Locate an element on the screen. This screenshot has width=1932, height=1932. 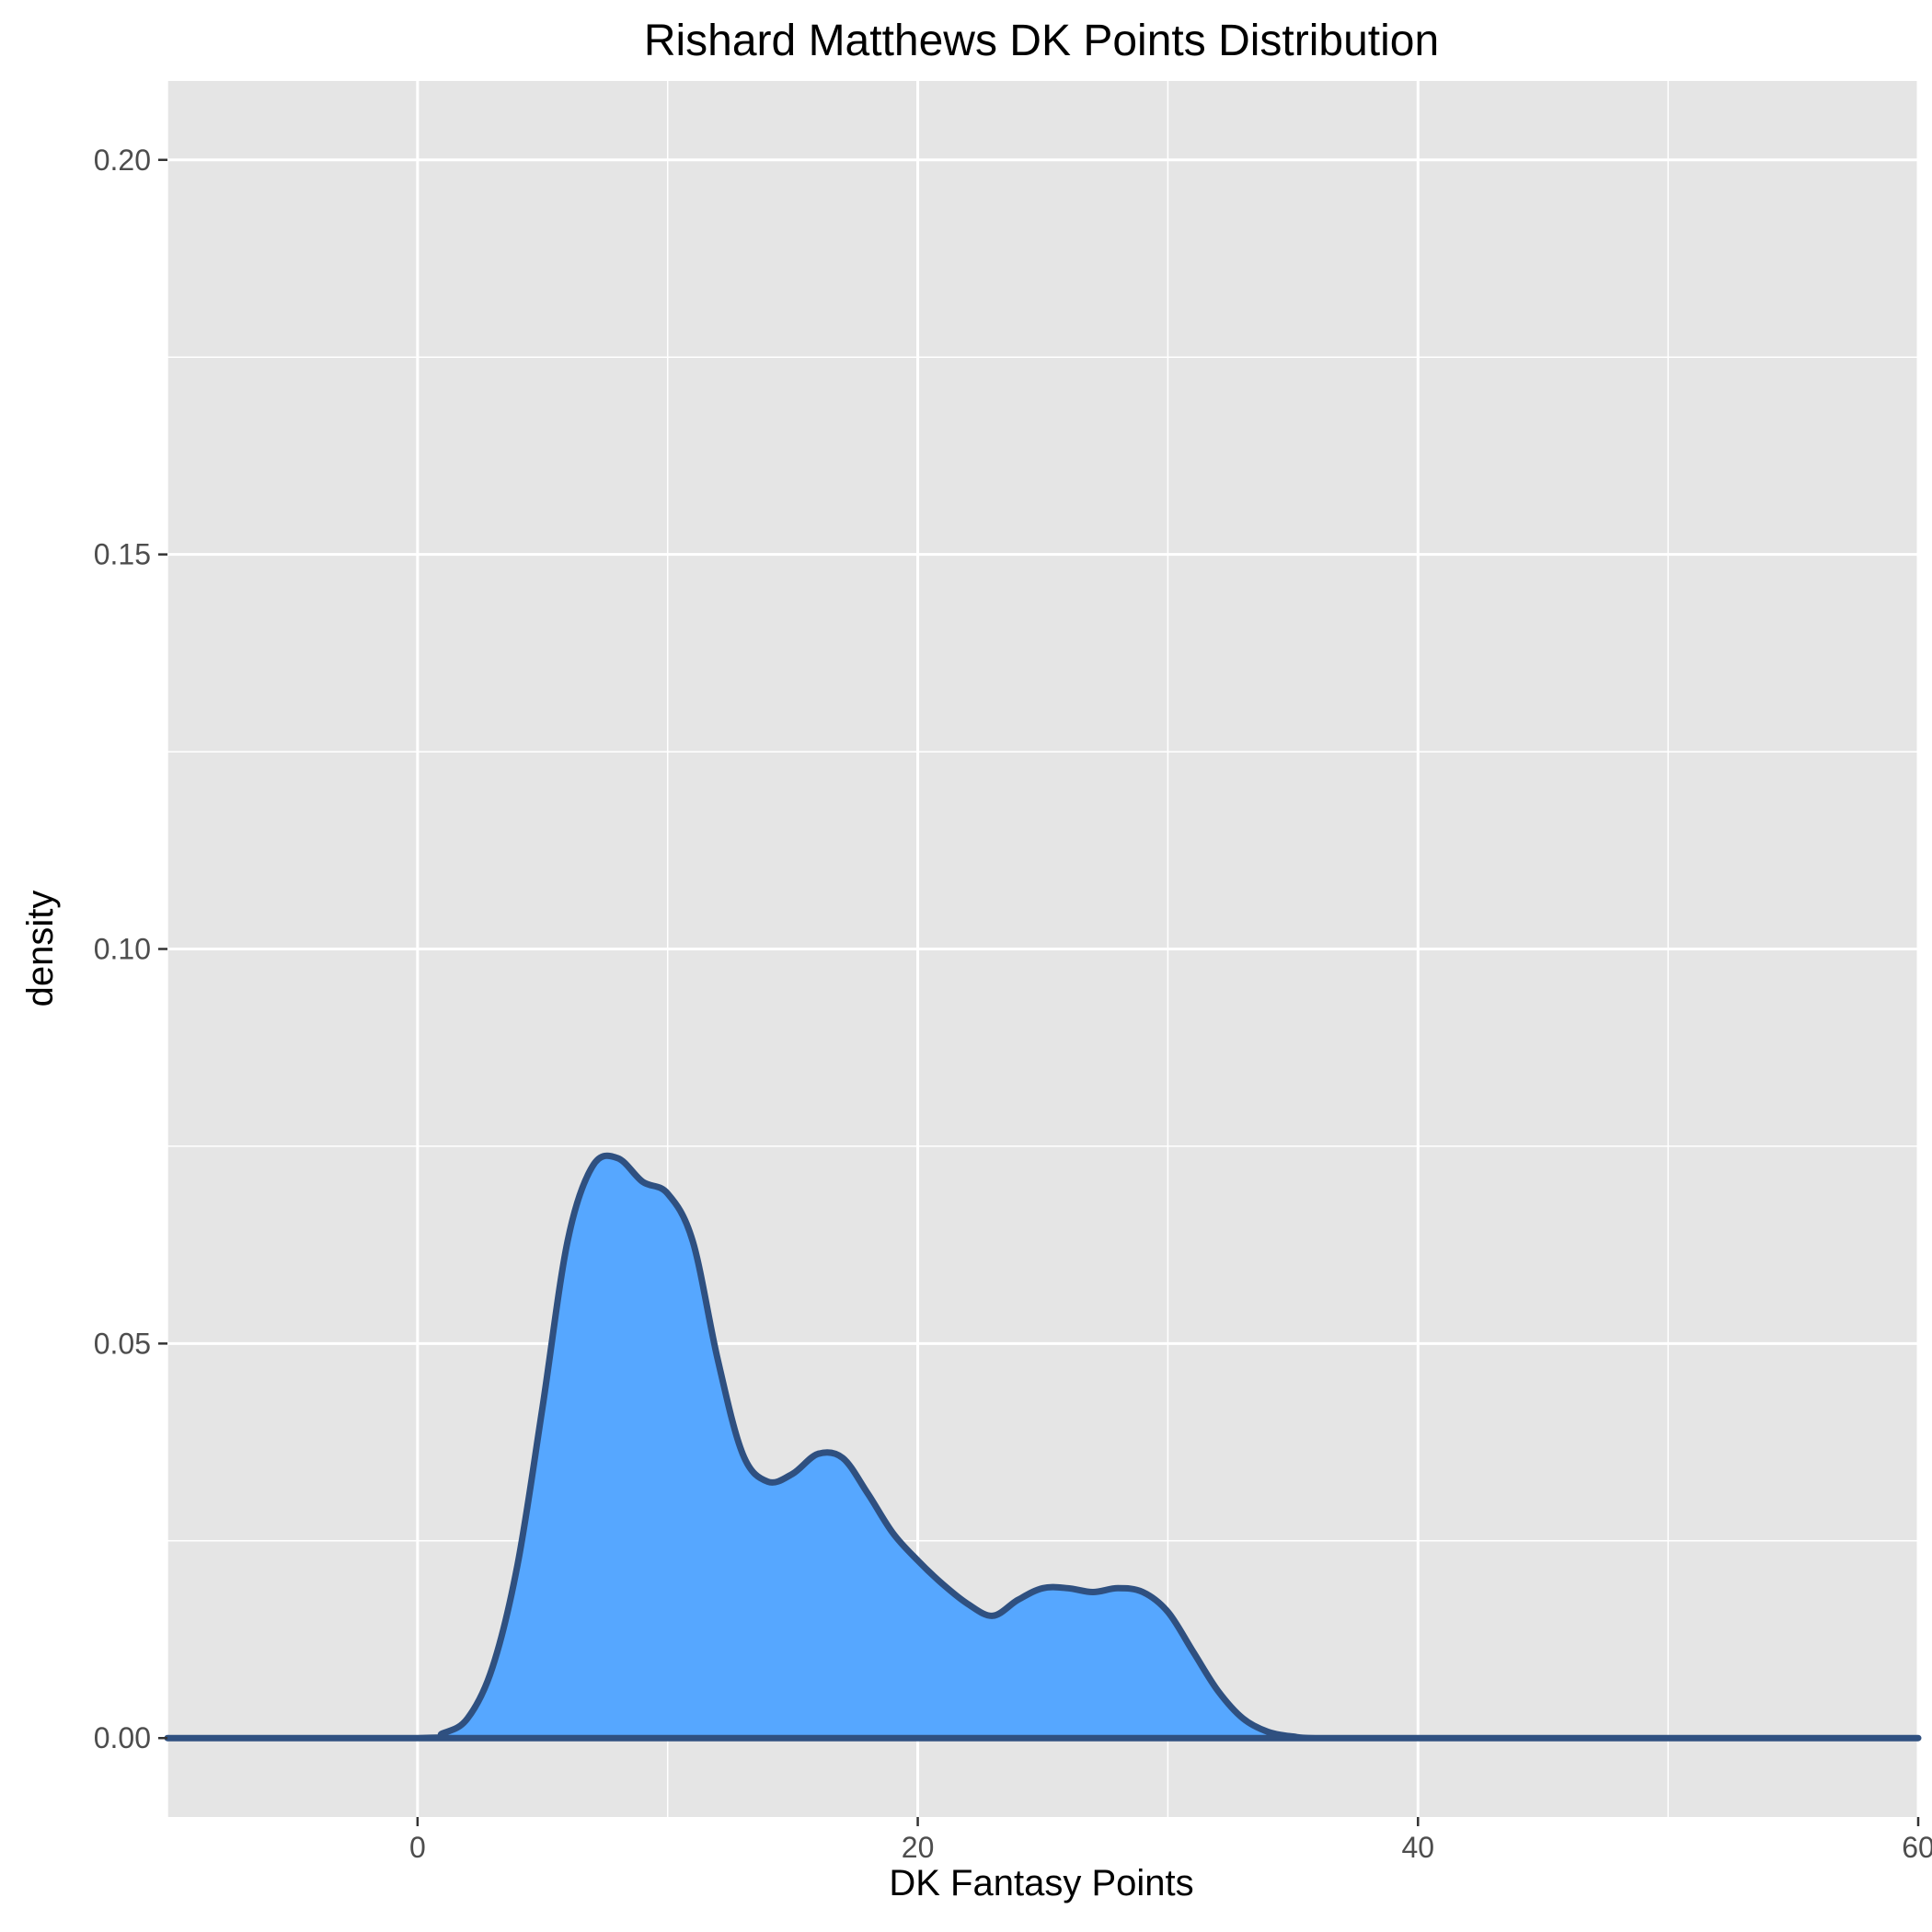
y-axis: 0.00 0.05 0.10 0.15 0.20 is located at coordinates (130, 949).